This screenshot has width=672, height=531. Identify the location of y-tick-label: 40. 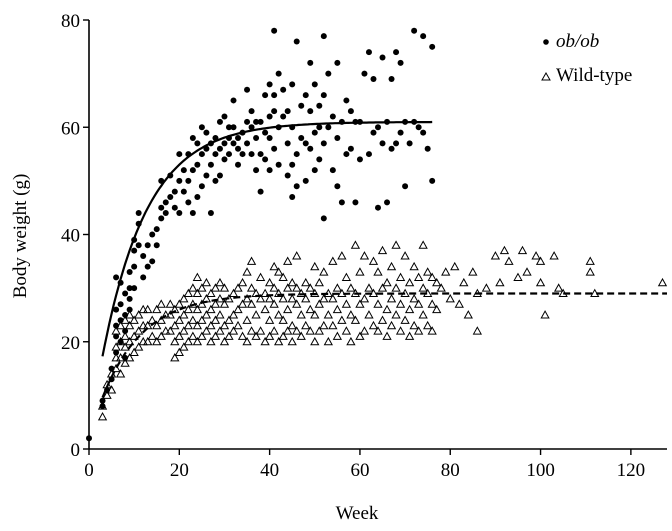
(70, 236).